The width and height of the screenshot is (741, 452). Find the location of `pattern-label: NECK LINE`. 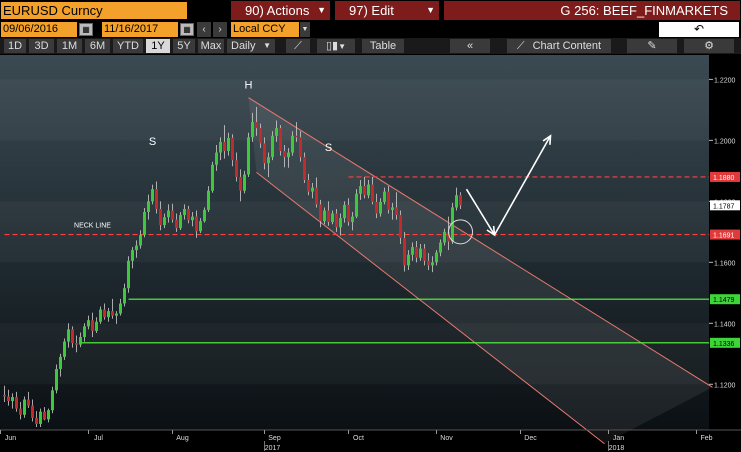

pattern-label: NECK LINE is located at coordinates (92, 225).